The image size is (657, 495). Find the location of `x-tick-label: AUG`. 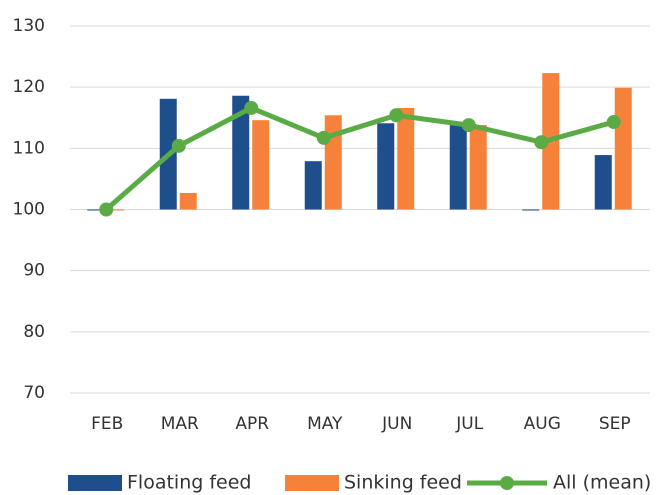

x-tick-label: AUG is located at coordinates (542, 424).